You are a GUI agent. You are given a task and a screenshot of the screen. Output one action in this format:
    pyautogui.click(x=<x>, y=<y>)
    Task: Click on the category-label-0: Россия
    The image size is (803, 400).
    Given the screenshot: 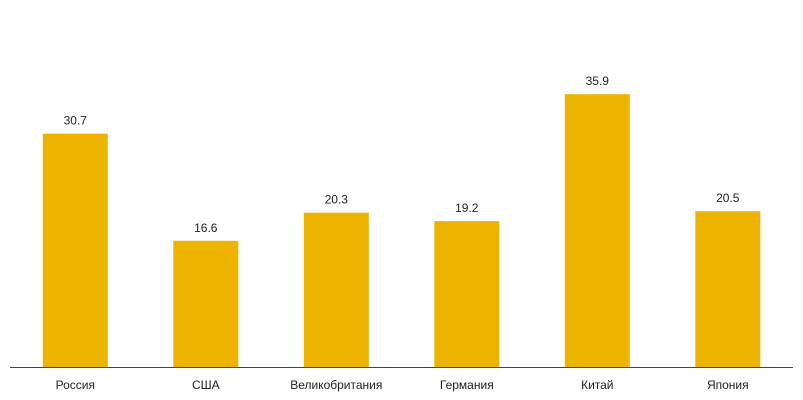 What is the action you would take?
    pyautogui.click(x=75, y=385)
    